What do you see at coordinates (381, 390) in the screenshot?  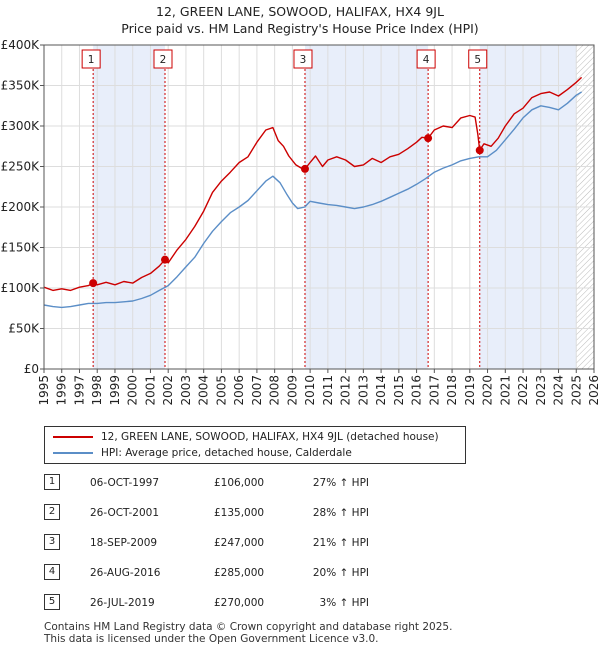 I see `x-tick-label: 2014` at bounding box center [381, 390].